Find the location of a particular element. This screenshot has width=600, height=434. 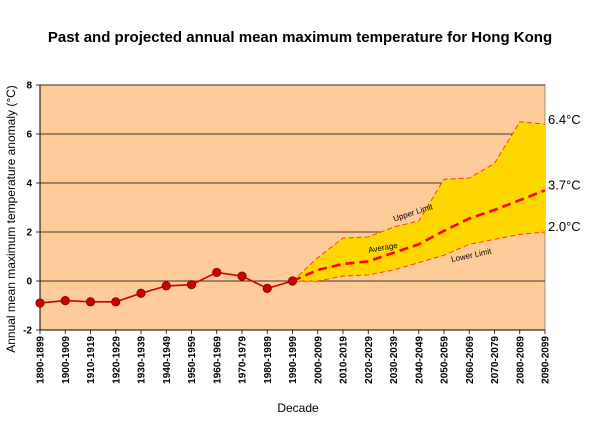

x-tick-label: 2040-2049 is located at coordinates (419, 360).